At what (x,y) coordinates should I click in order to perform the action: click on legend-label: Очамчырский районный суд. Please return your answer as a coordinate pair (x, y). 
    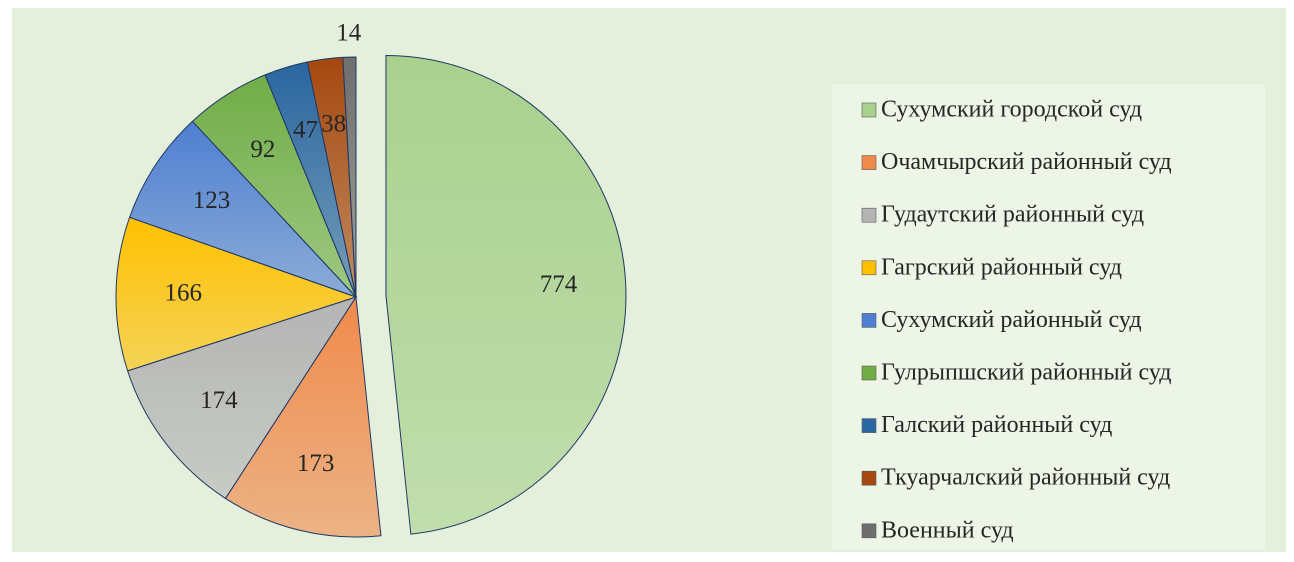
    Looking at the image, I should click on (1026, 162).